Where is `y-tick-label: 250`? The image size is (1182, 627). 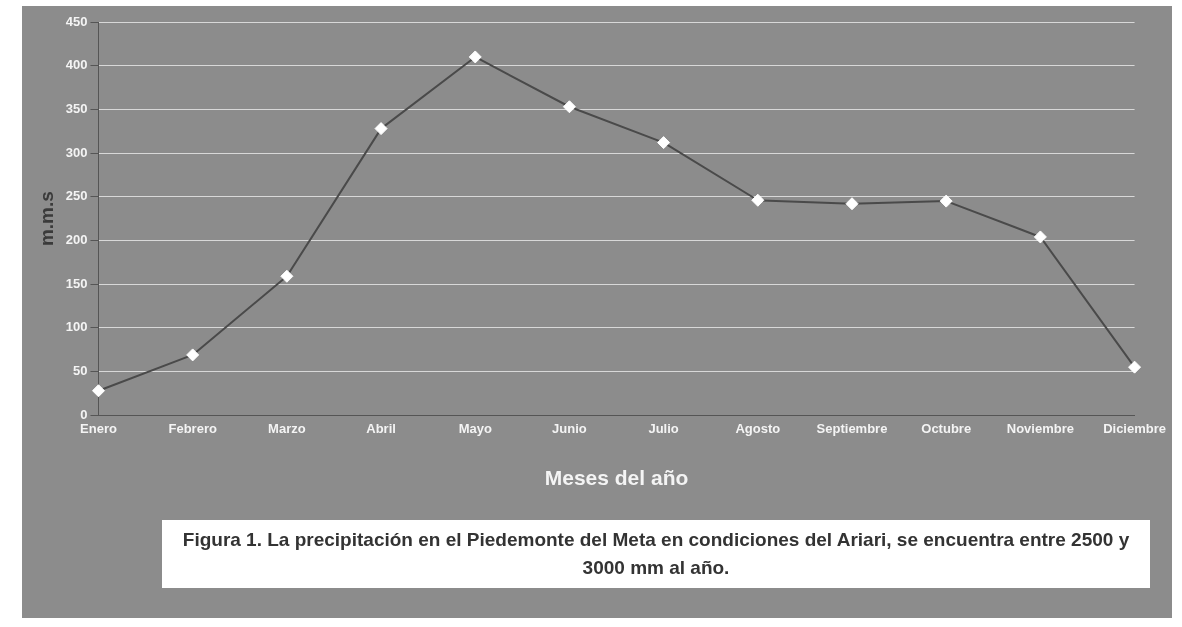 y-tick-label: 250 is located at coordinates (76, 196).